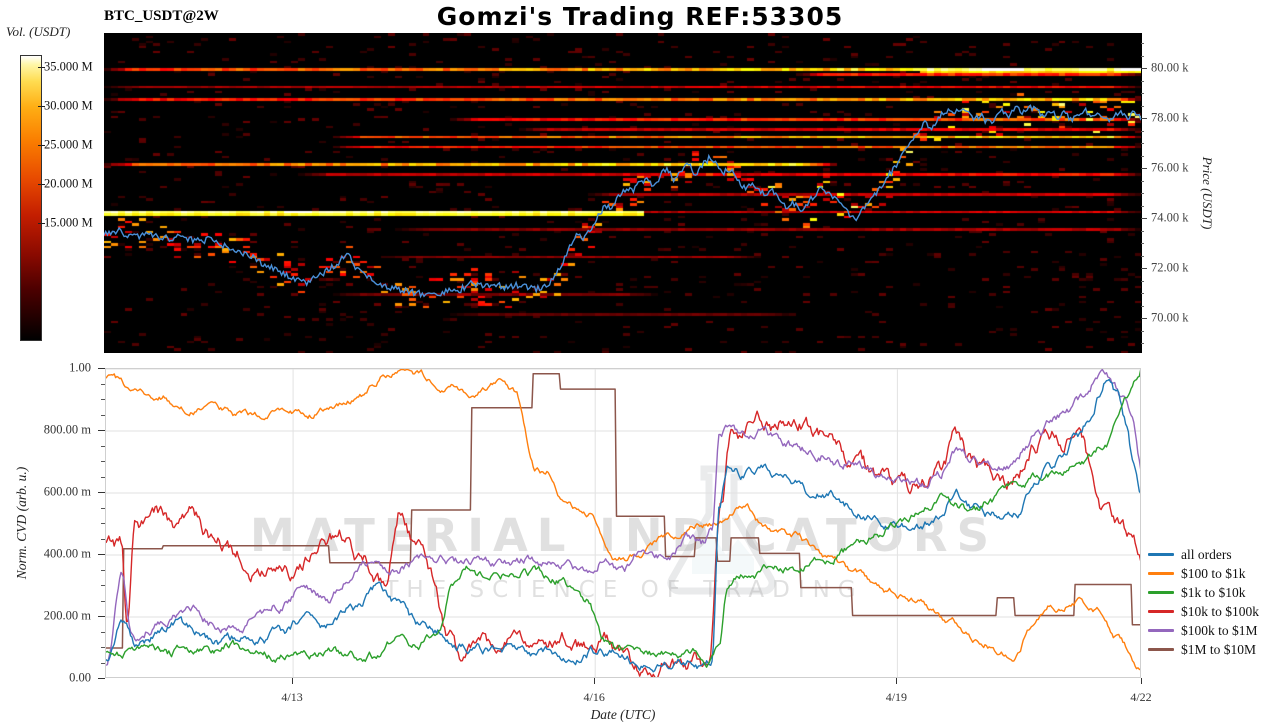 The width and height of the screenshot is (1280, 723). I want to click on price-tick-label: 74.00 k, so click(1170, 217).